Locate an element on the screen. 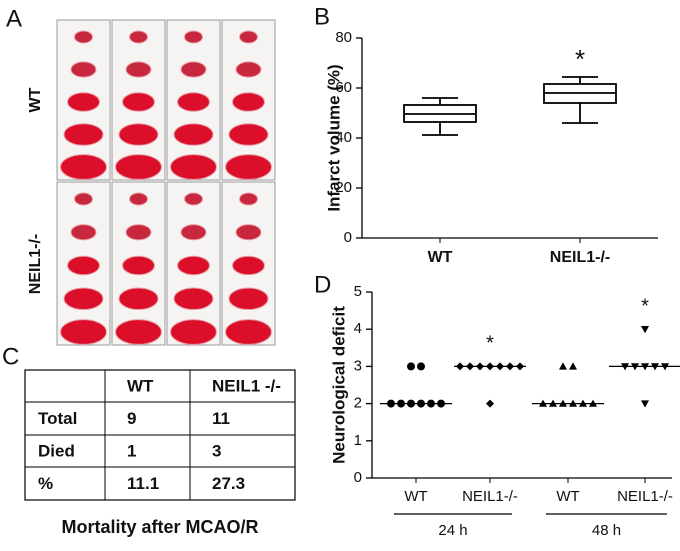 The width and height of the screenshot is (680, 551). y-tick-label: 3 is located at coordinates (358, 365).